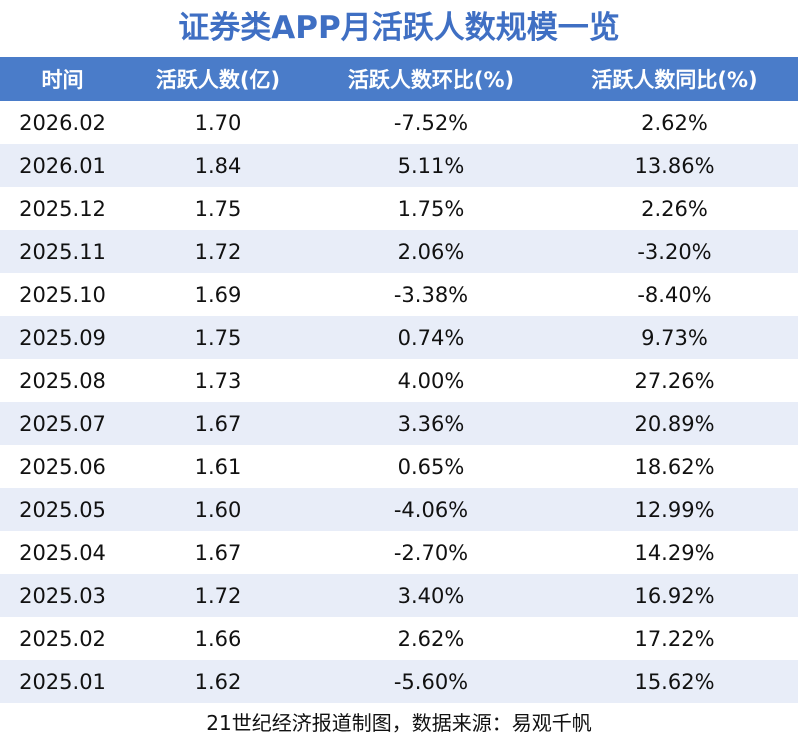  I want to click on table-cell: 0.74%, so click(431, 337).